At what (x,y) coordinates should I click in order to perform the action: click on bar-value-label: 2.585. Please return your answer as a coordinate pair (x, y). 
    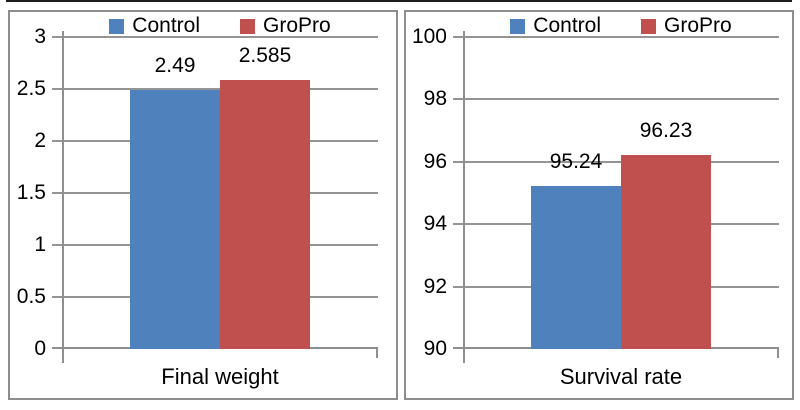
    Looking at the image, I should click on (265, 55).